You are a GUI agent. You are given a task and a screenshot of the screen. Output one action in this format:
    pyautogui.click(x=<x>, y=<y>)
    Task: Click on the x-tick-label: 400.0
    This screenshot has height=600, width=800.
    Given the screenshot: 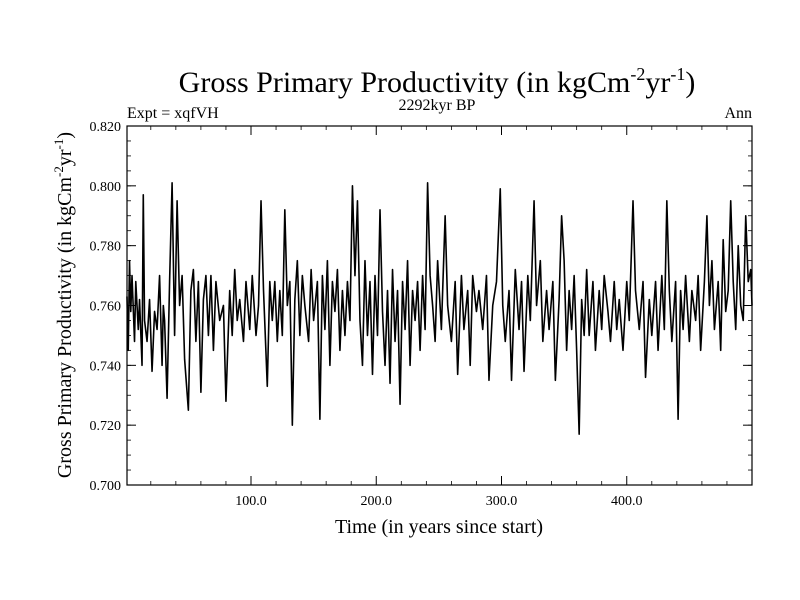 What is the action you would take?
    pyautogui.click(x=627, y=501)
    